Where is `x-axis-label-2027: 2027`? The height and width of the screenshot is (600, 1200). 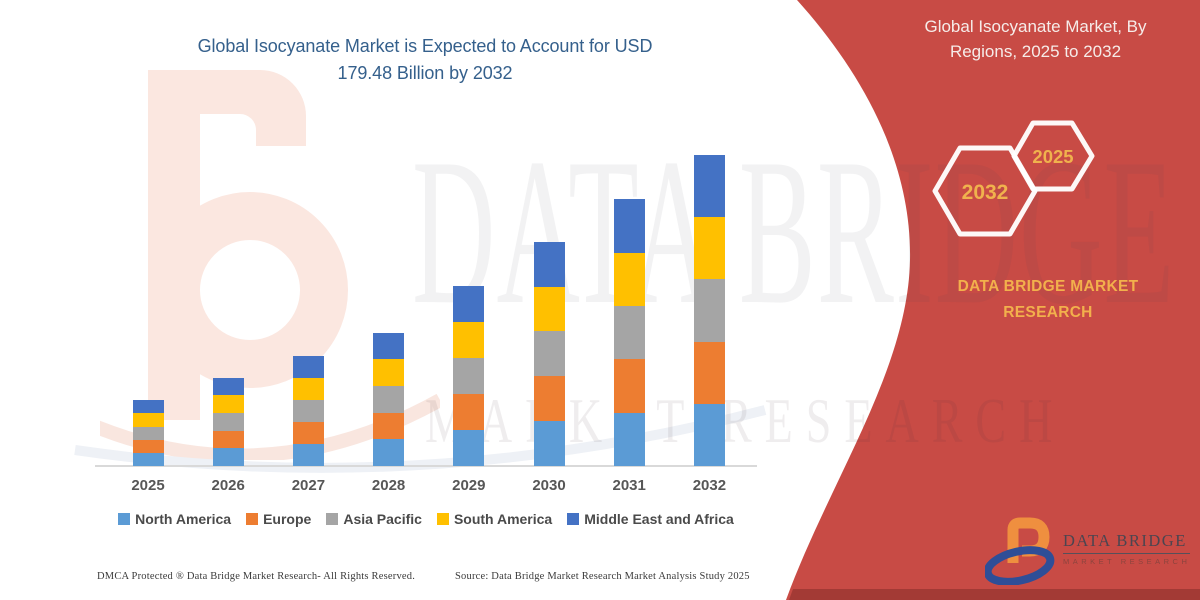
x-axis-label-2027: 2027 is located at coordinates (308, 485).